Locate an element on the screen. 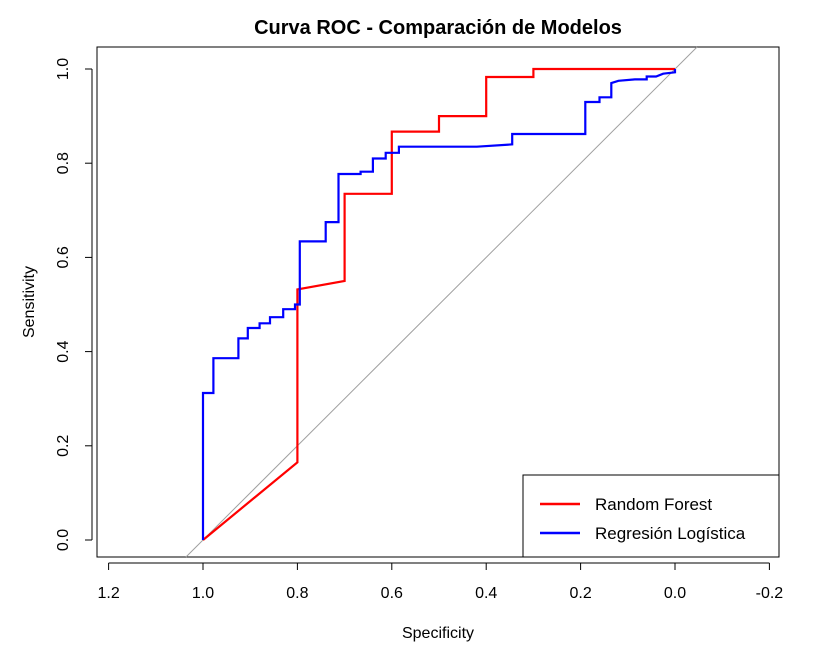 This screenshot has width=830, height=658. y-tick-label: 1.0 is located at coordinates (63, 69).